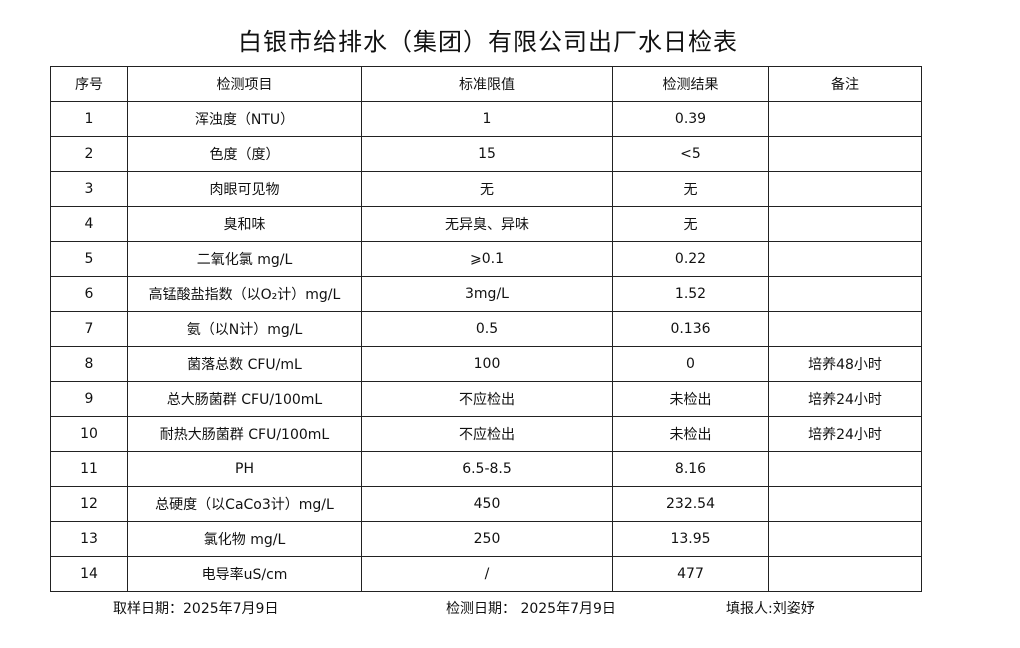 The width and height of the screenshot is (1020, 648). Describe the element at coordinates (244, 189) in the screenshot. I see `table-cell: 肉眼可见物` at that location.